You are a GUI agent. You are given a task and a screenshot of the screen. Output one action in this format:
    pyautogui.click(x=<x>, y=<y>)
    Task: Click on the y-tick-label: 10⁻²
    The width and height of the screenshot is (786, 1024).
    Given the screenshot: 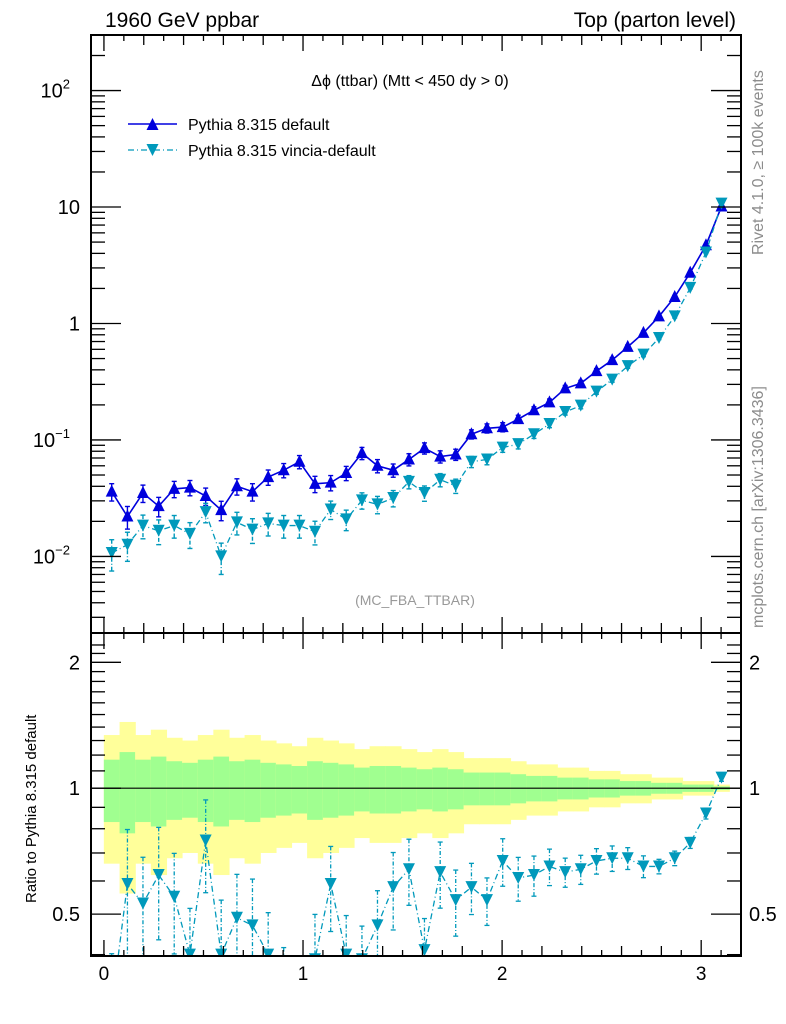 What is the action you would take?
    pyautogui.click(x=51, y=555)
    